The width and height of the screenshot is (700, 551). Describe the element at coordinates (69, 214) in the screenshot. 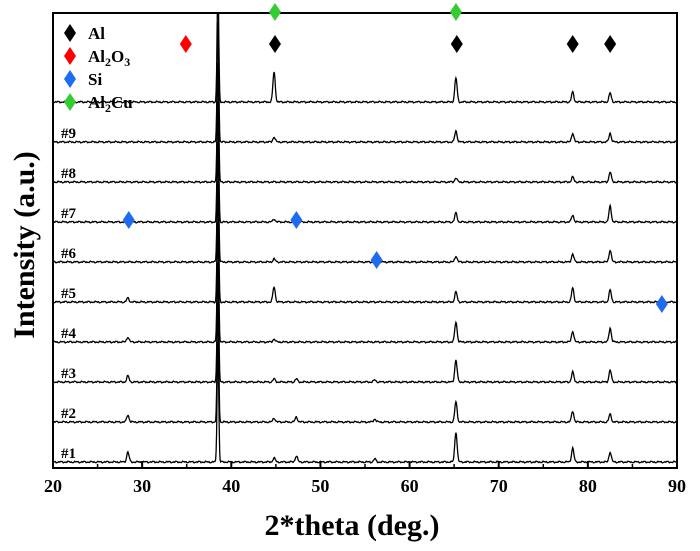

I see `series-label: #7` at that location.